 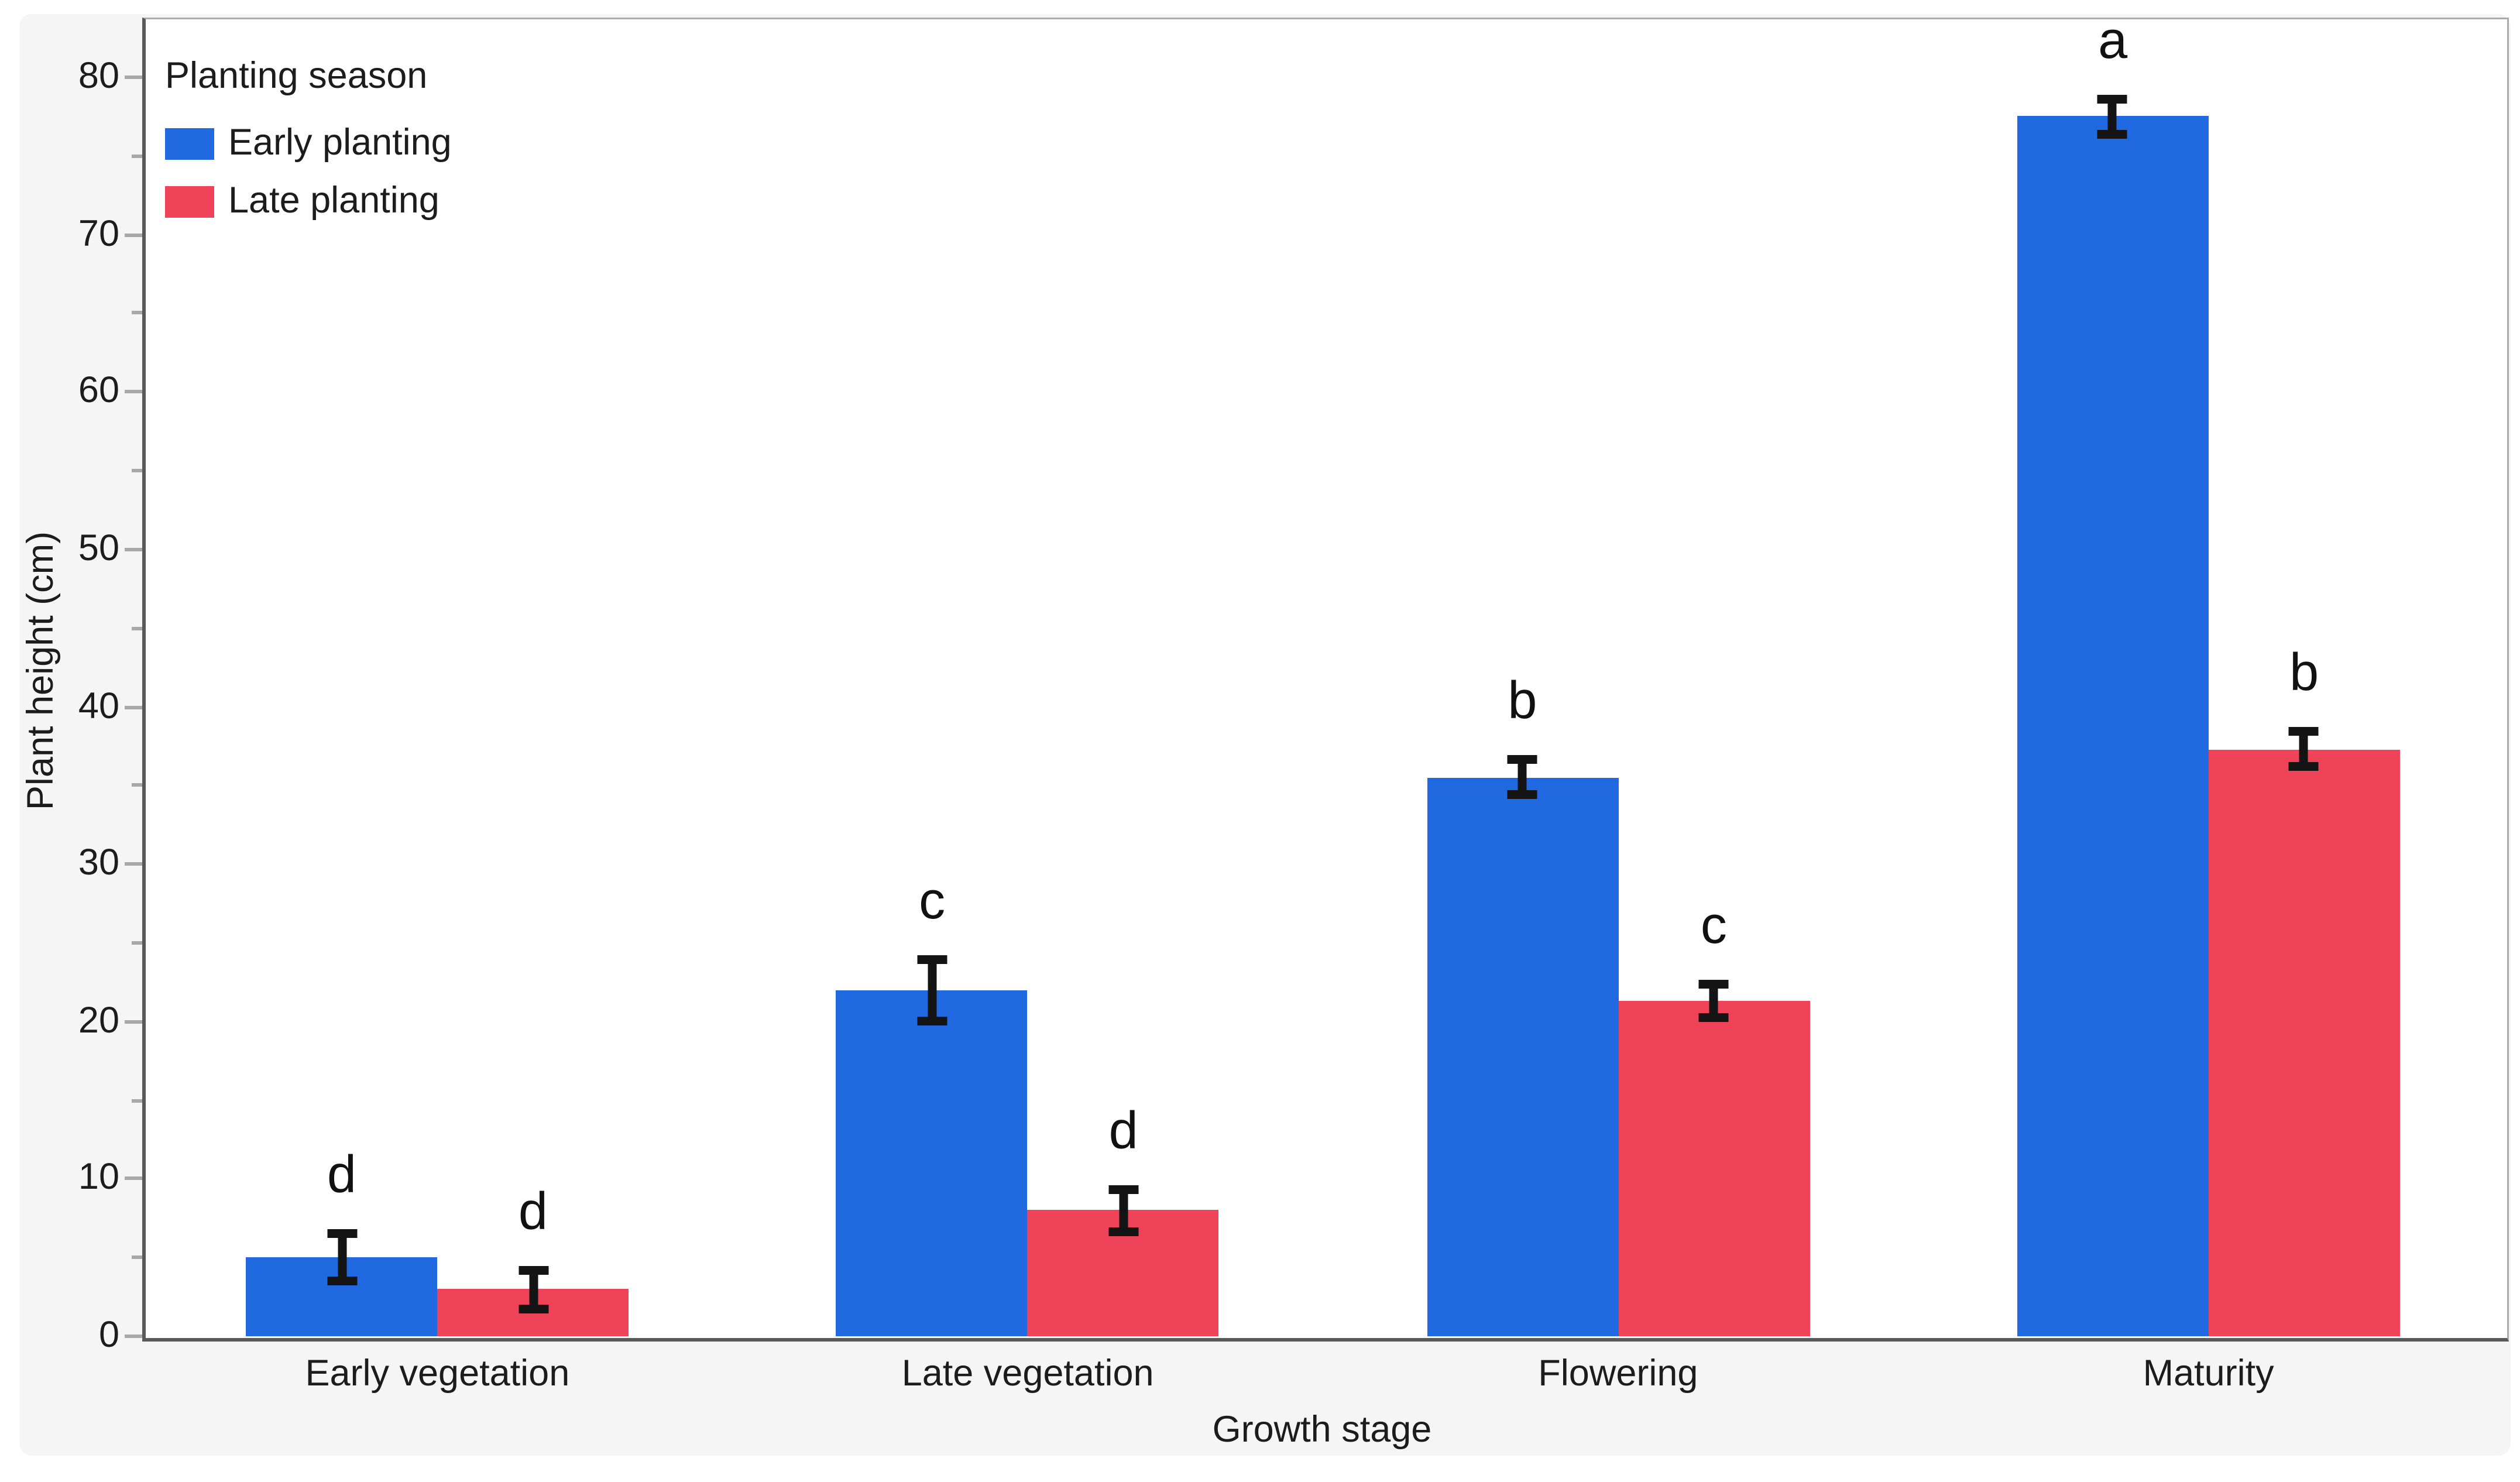 What do you see at coordinates (108, 1335) in the screenshot?
I see `y-axis-tick-label: 0` at bounding box center [108, 1335].